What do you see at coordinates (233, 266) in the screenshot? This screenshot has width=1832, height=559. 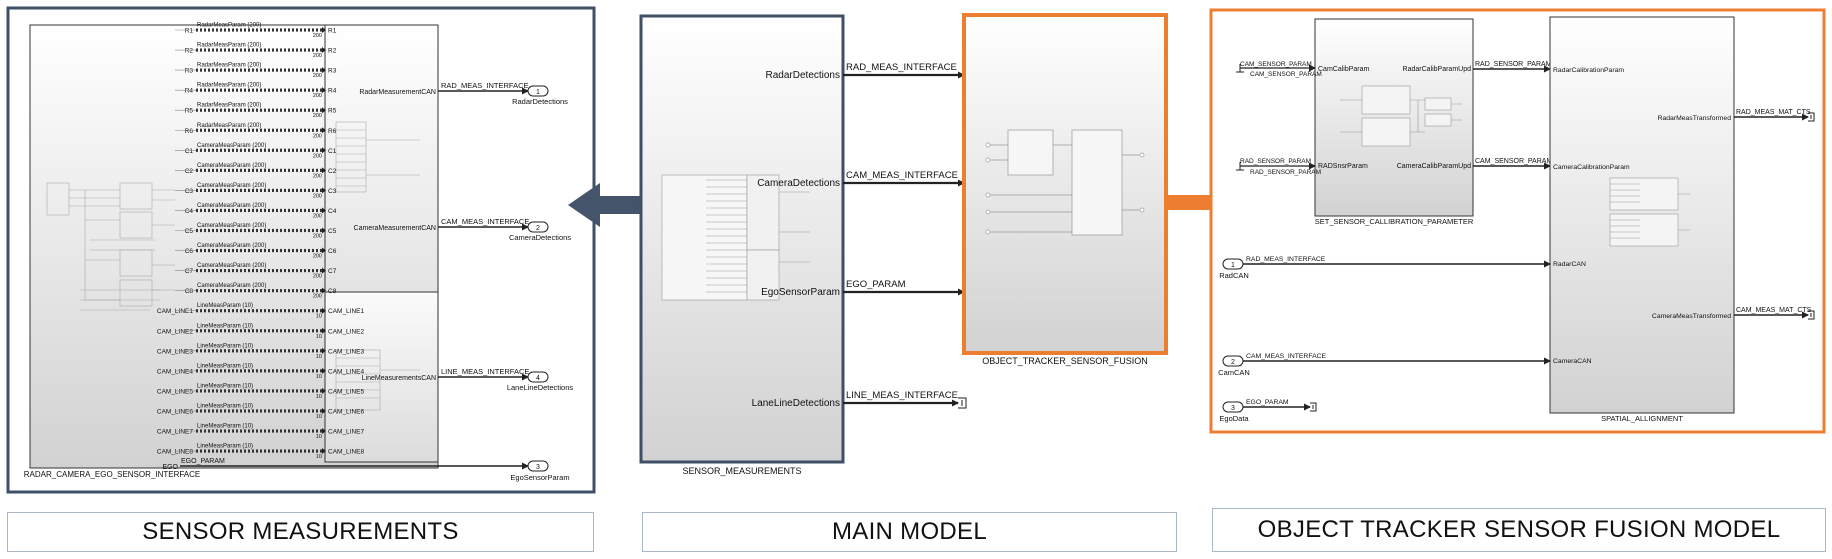 I see `left-internal-routing` at bounding box center [233, 266].